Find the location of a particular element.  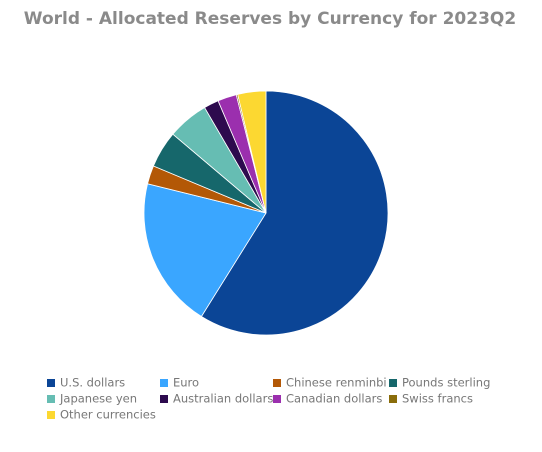

legend-label: Australian dollars is located at coordinates (223, 399).